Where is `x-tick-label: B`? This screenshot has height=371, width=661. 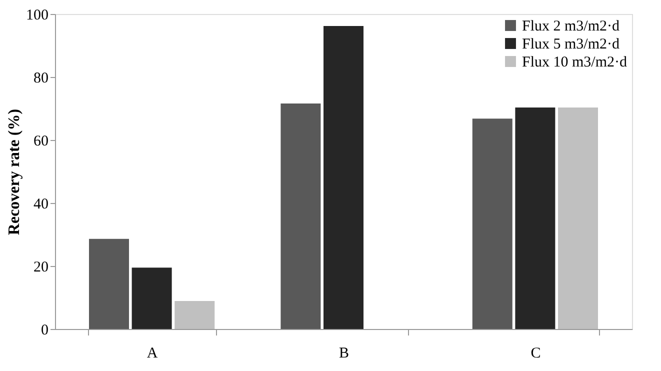 x-tick-label: B is located at coordinates (344, 354).